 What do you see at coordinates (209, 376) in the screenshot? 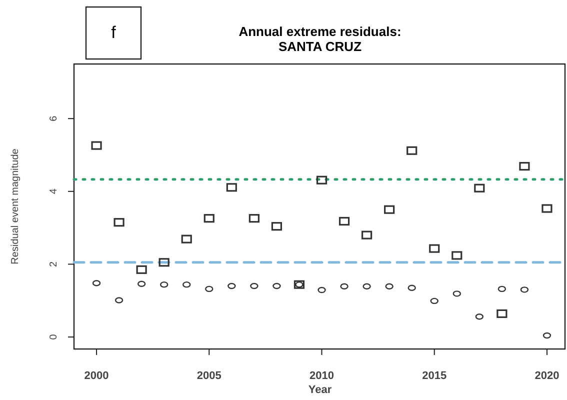
I see `x-tick-label: 2005` at bounding box center [209, 376].